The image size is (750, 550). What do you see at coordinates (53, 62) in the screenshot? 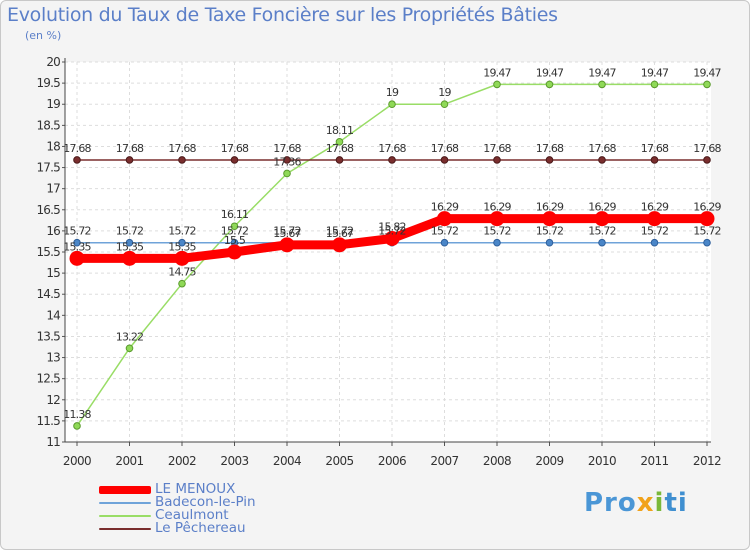
I see `y-tick-label: 20` at bounding box center [53, 62].